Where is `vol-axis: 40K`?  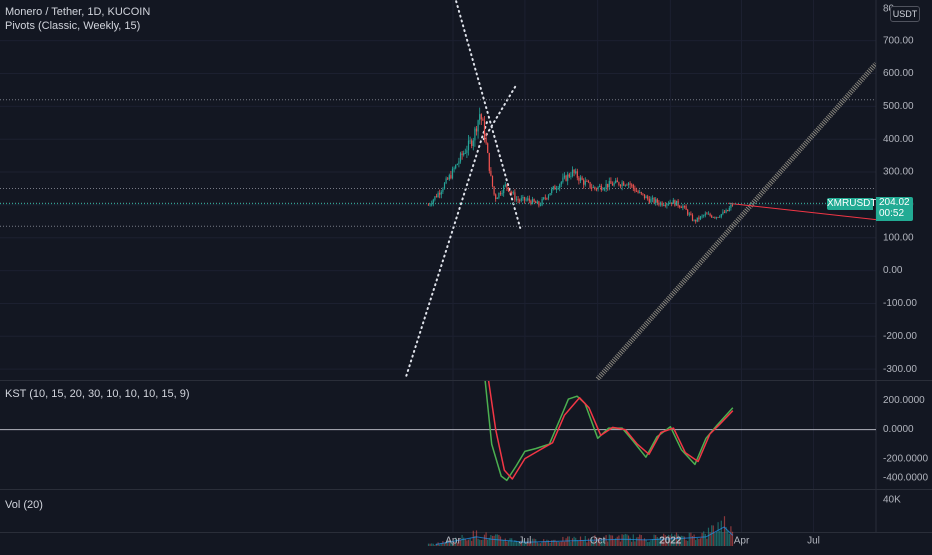
vol-axis: 40K is located at coordinates (892, 500).